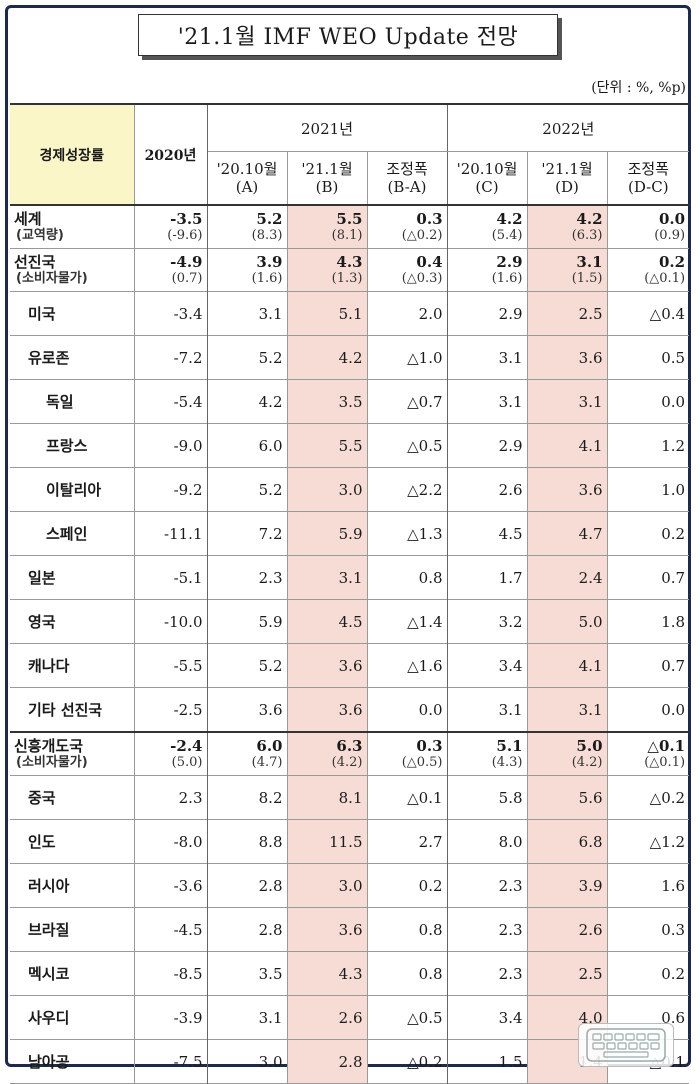 The width and height of the screenshot is (700, 1084). Describe the element at coordinates (589, 262) in the screenshot. I see `group-value: 3.1` at that location.